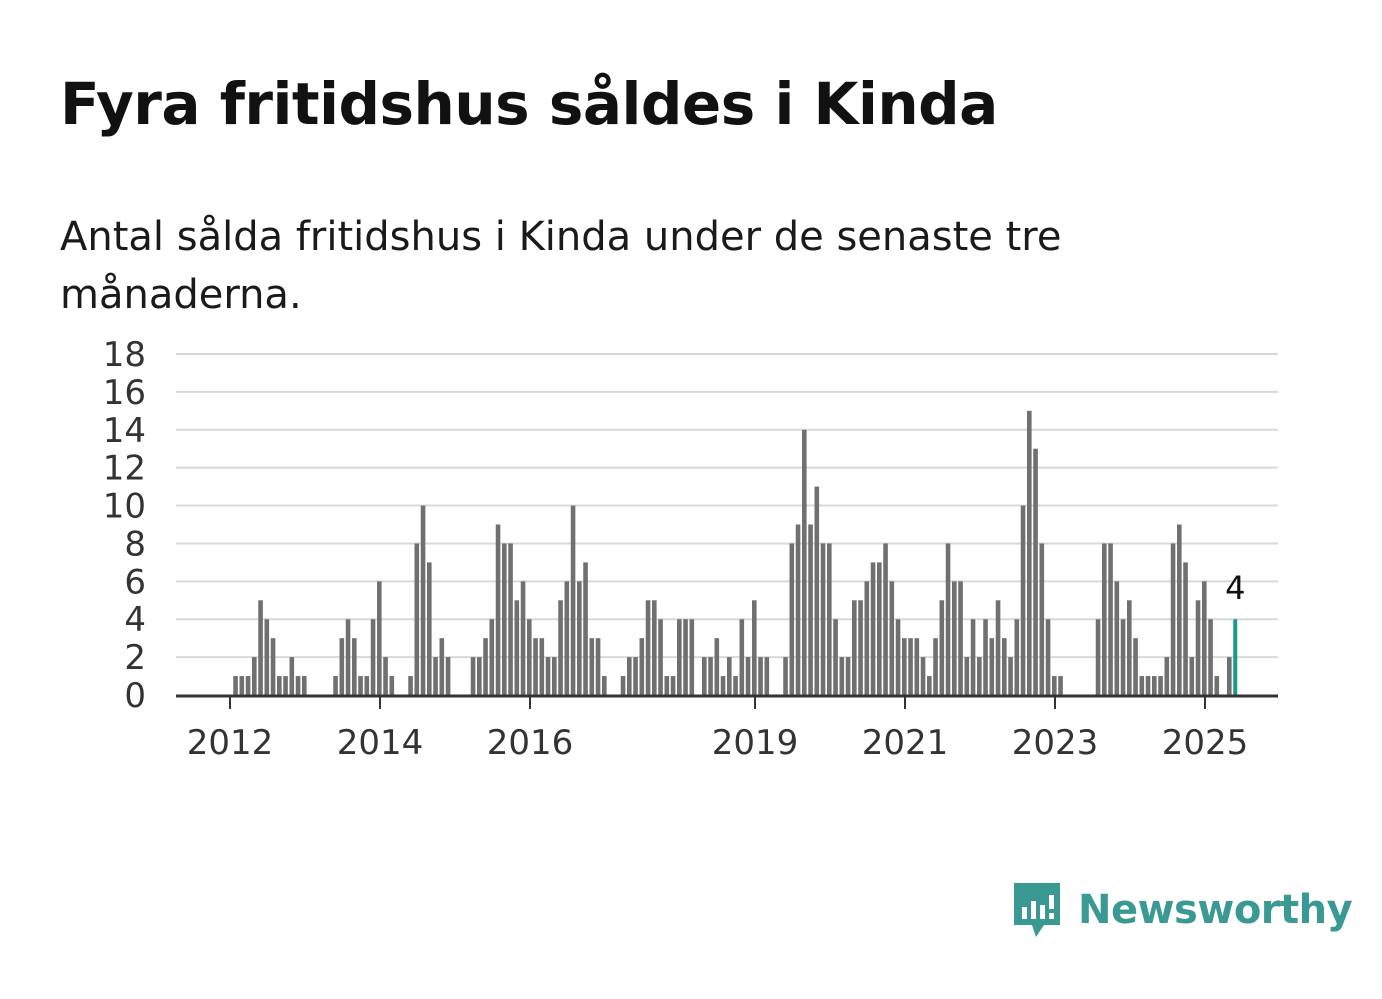 The height and width of the screenshot is (999, 1382). What do you see at coordinates (135, 620) in the screenshot?
I see `y-tick-label: 4` at bounding box center [135, 620].